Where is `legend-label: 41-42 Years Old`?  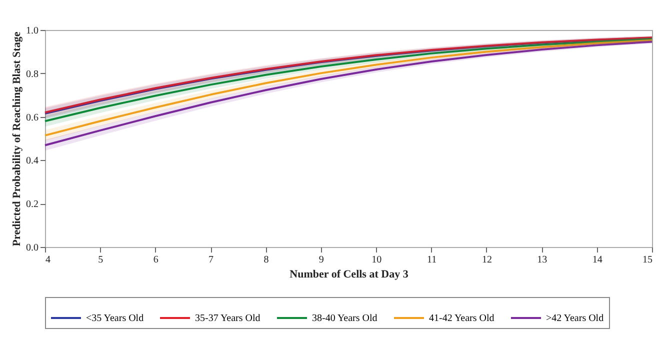 legend-label: 41-42 Years Old is located at coordinates (461, 318).